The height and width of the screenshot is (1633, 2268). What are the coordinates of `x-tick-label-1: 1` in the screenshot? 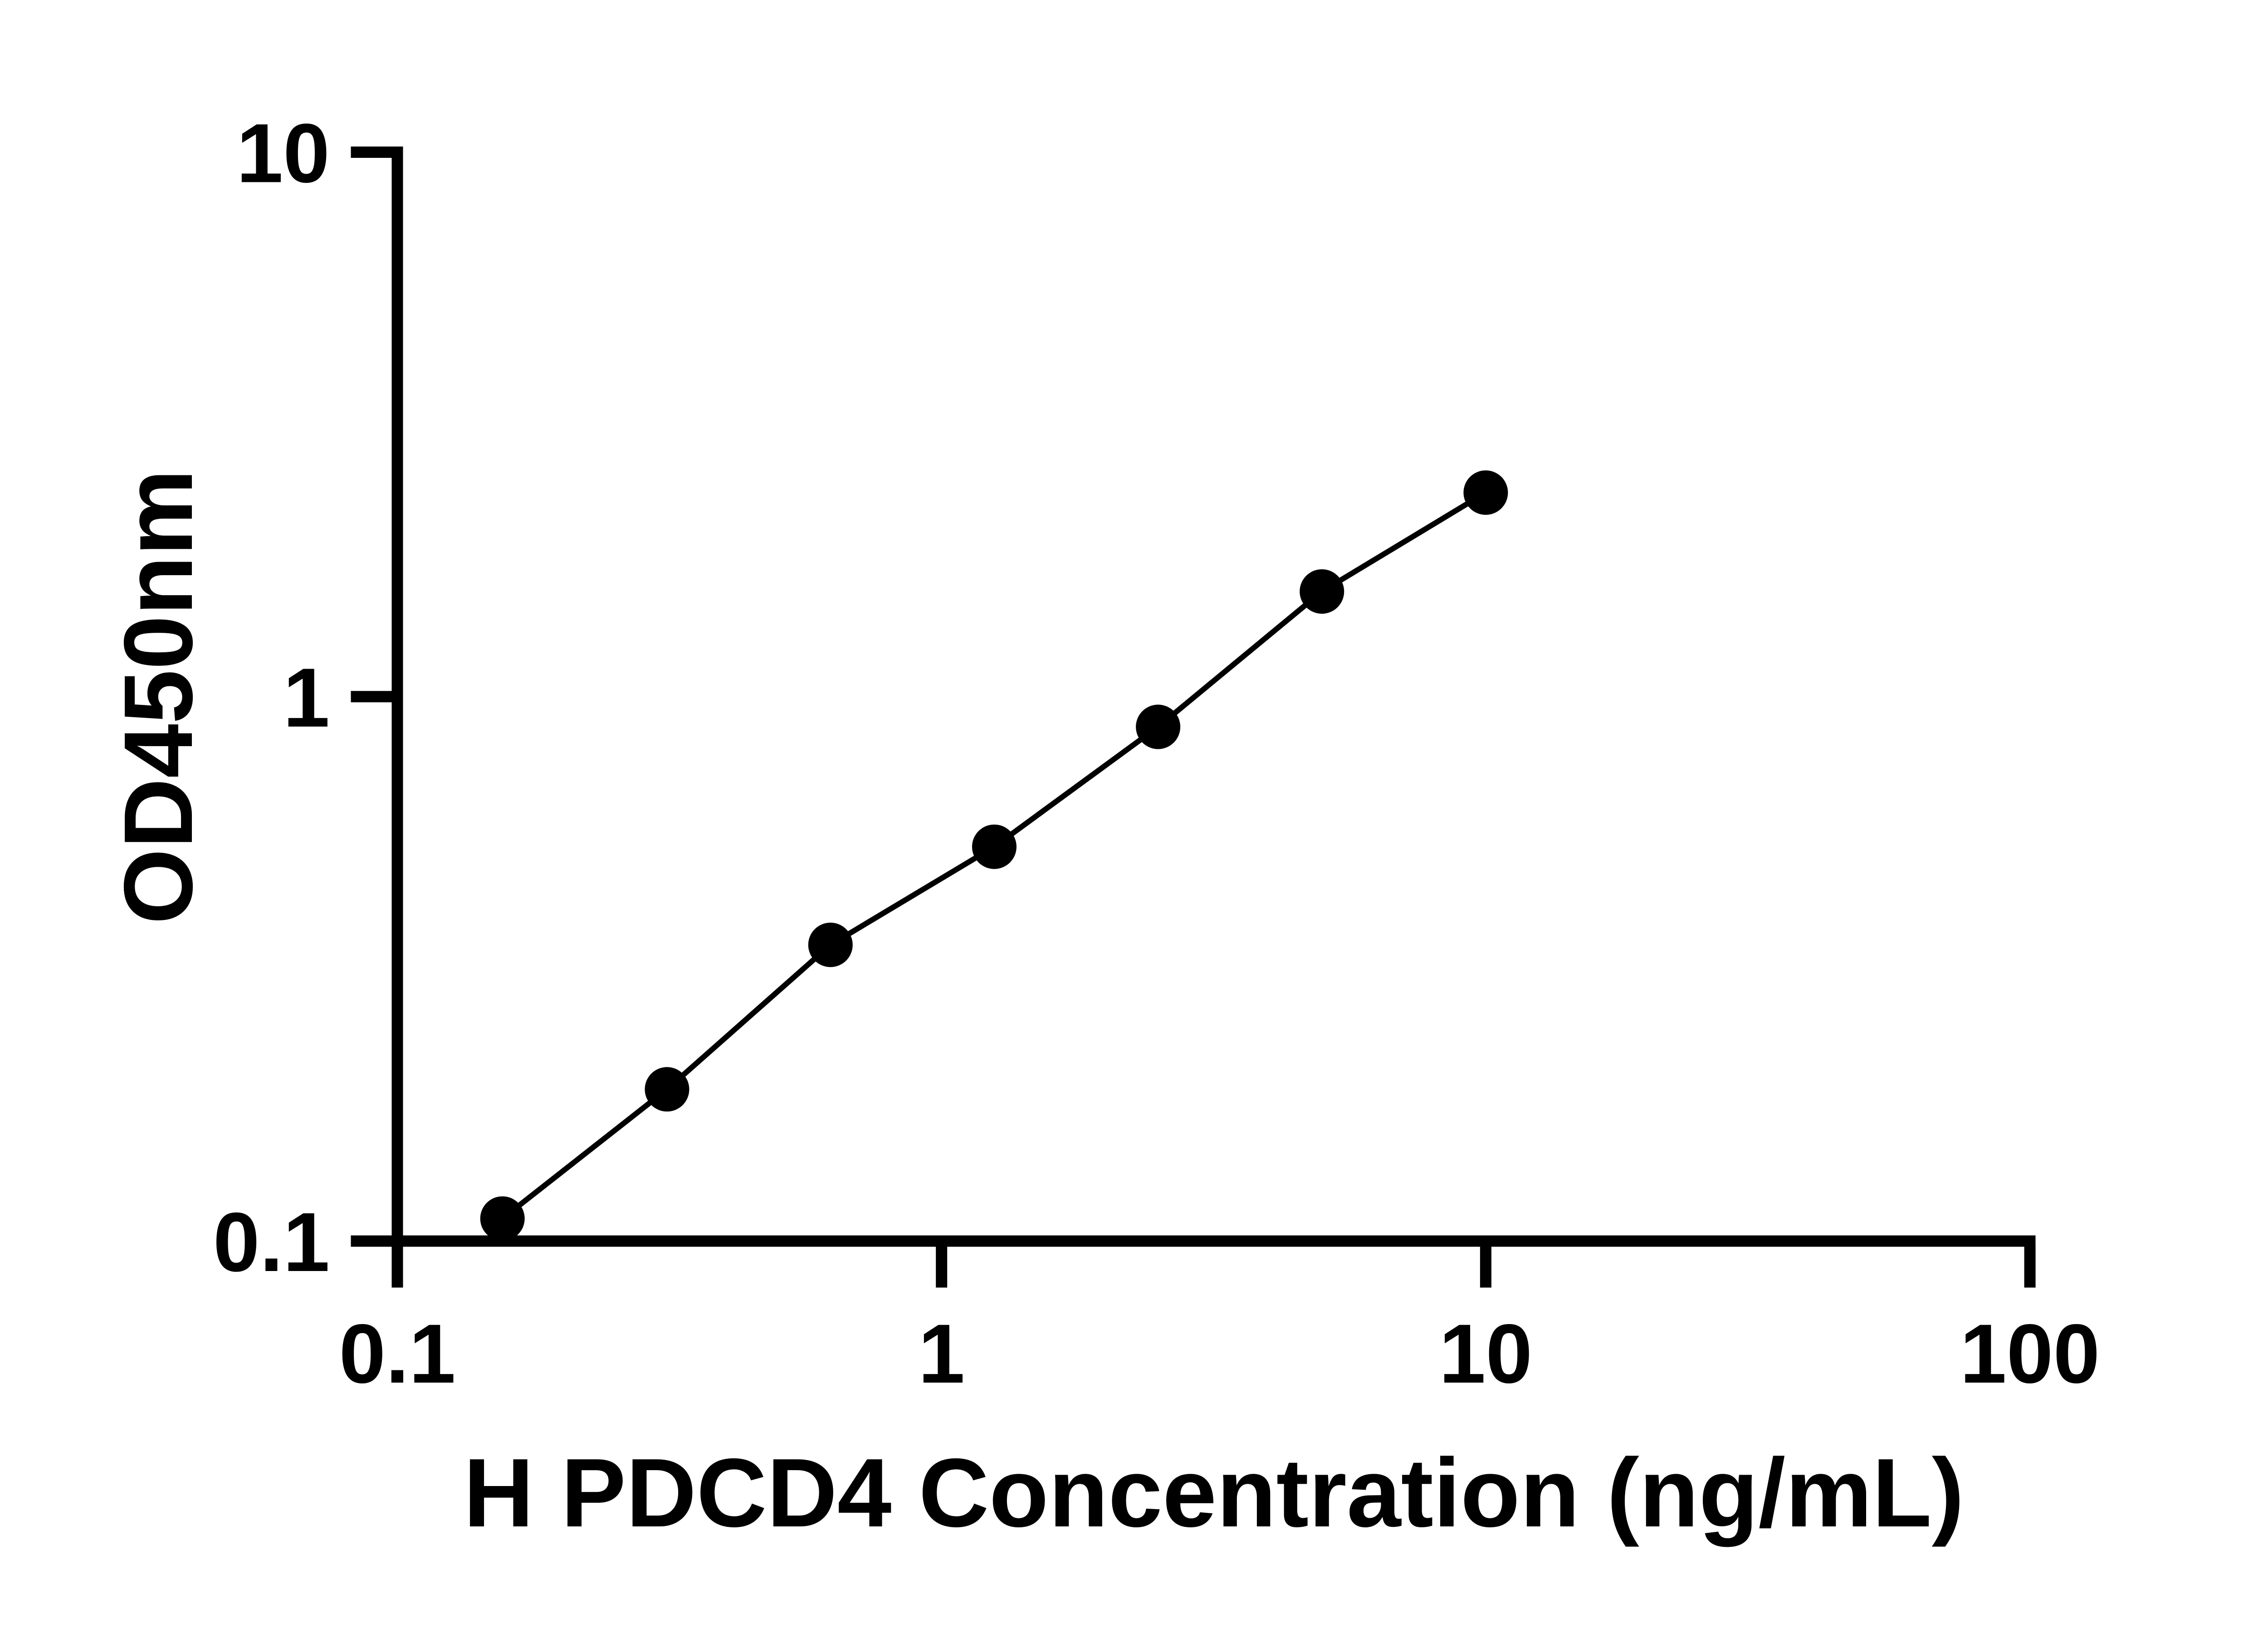 It's located at (942, 1354).